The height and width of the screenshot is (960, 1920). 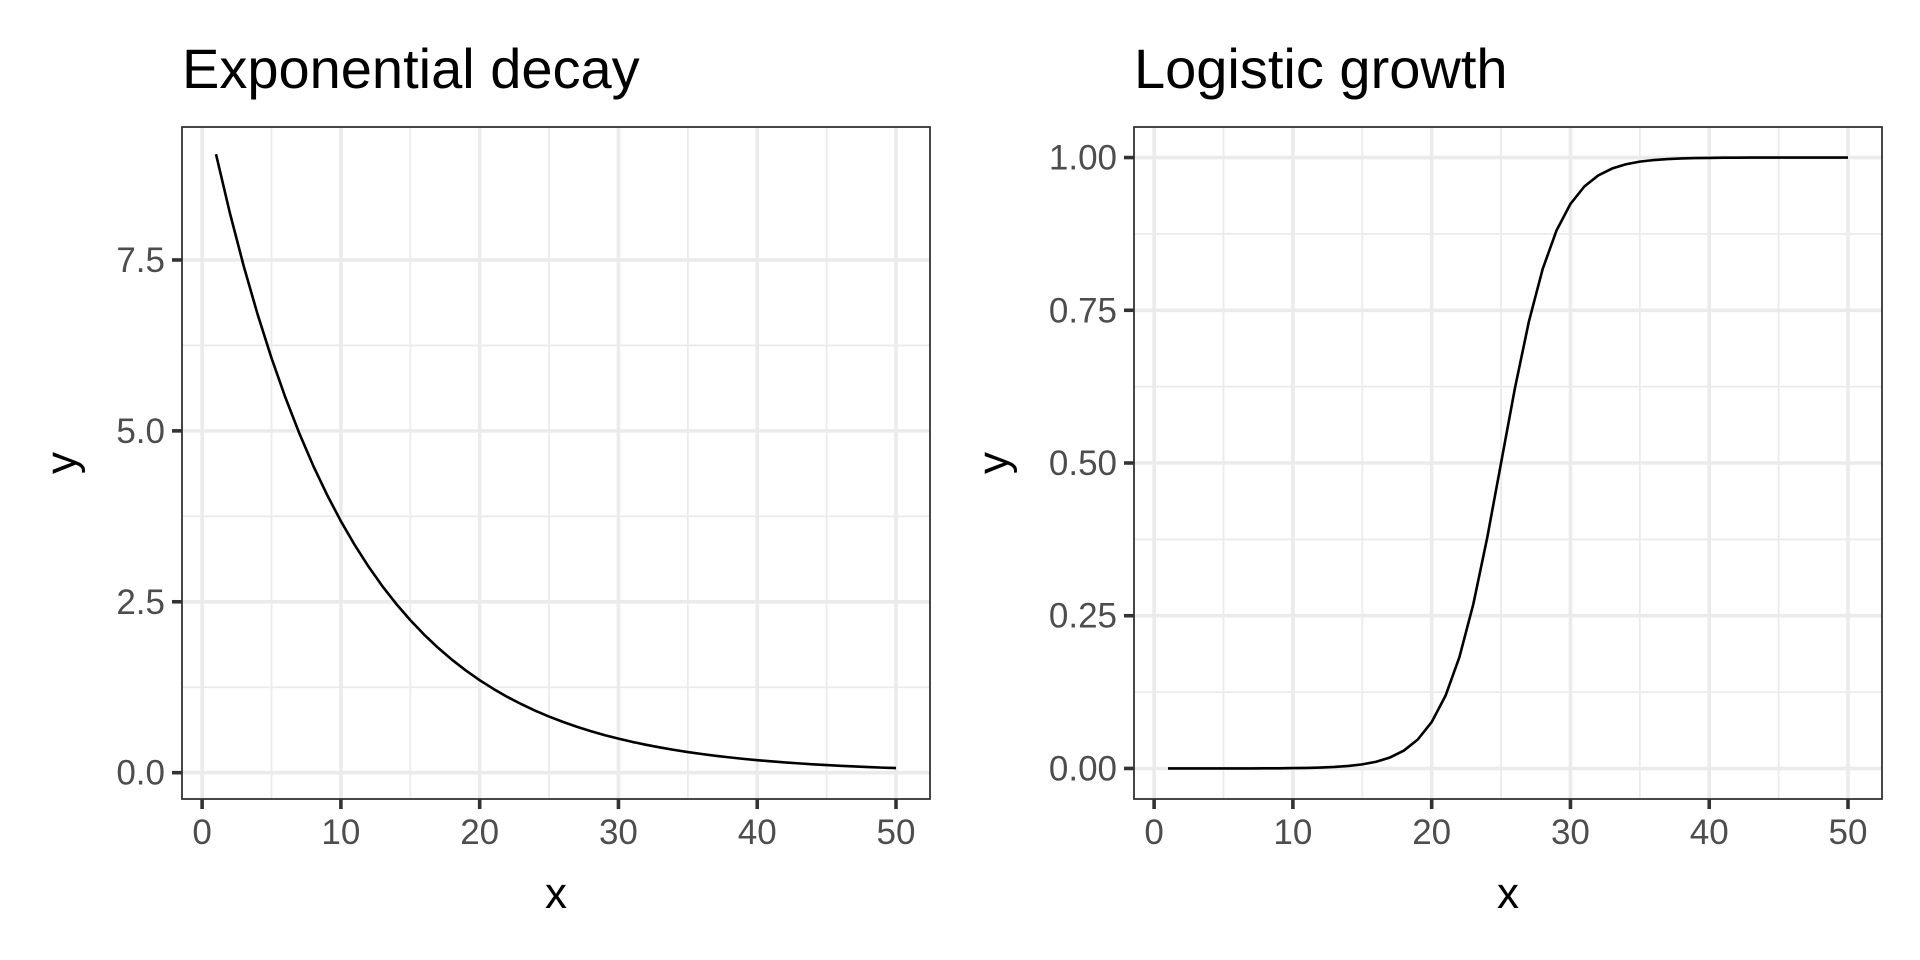 What do you see at coordinates (1321, 68) in the screenshot?
I see `chart-title: Logistic growth` at bounding box center [1321, 68].